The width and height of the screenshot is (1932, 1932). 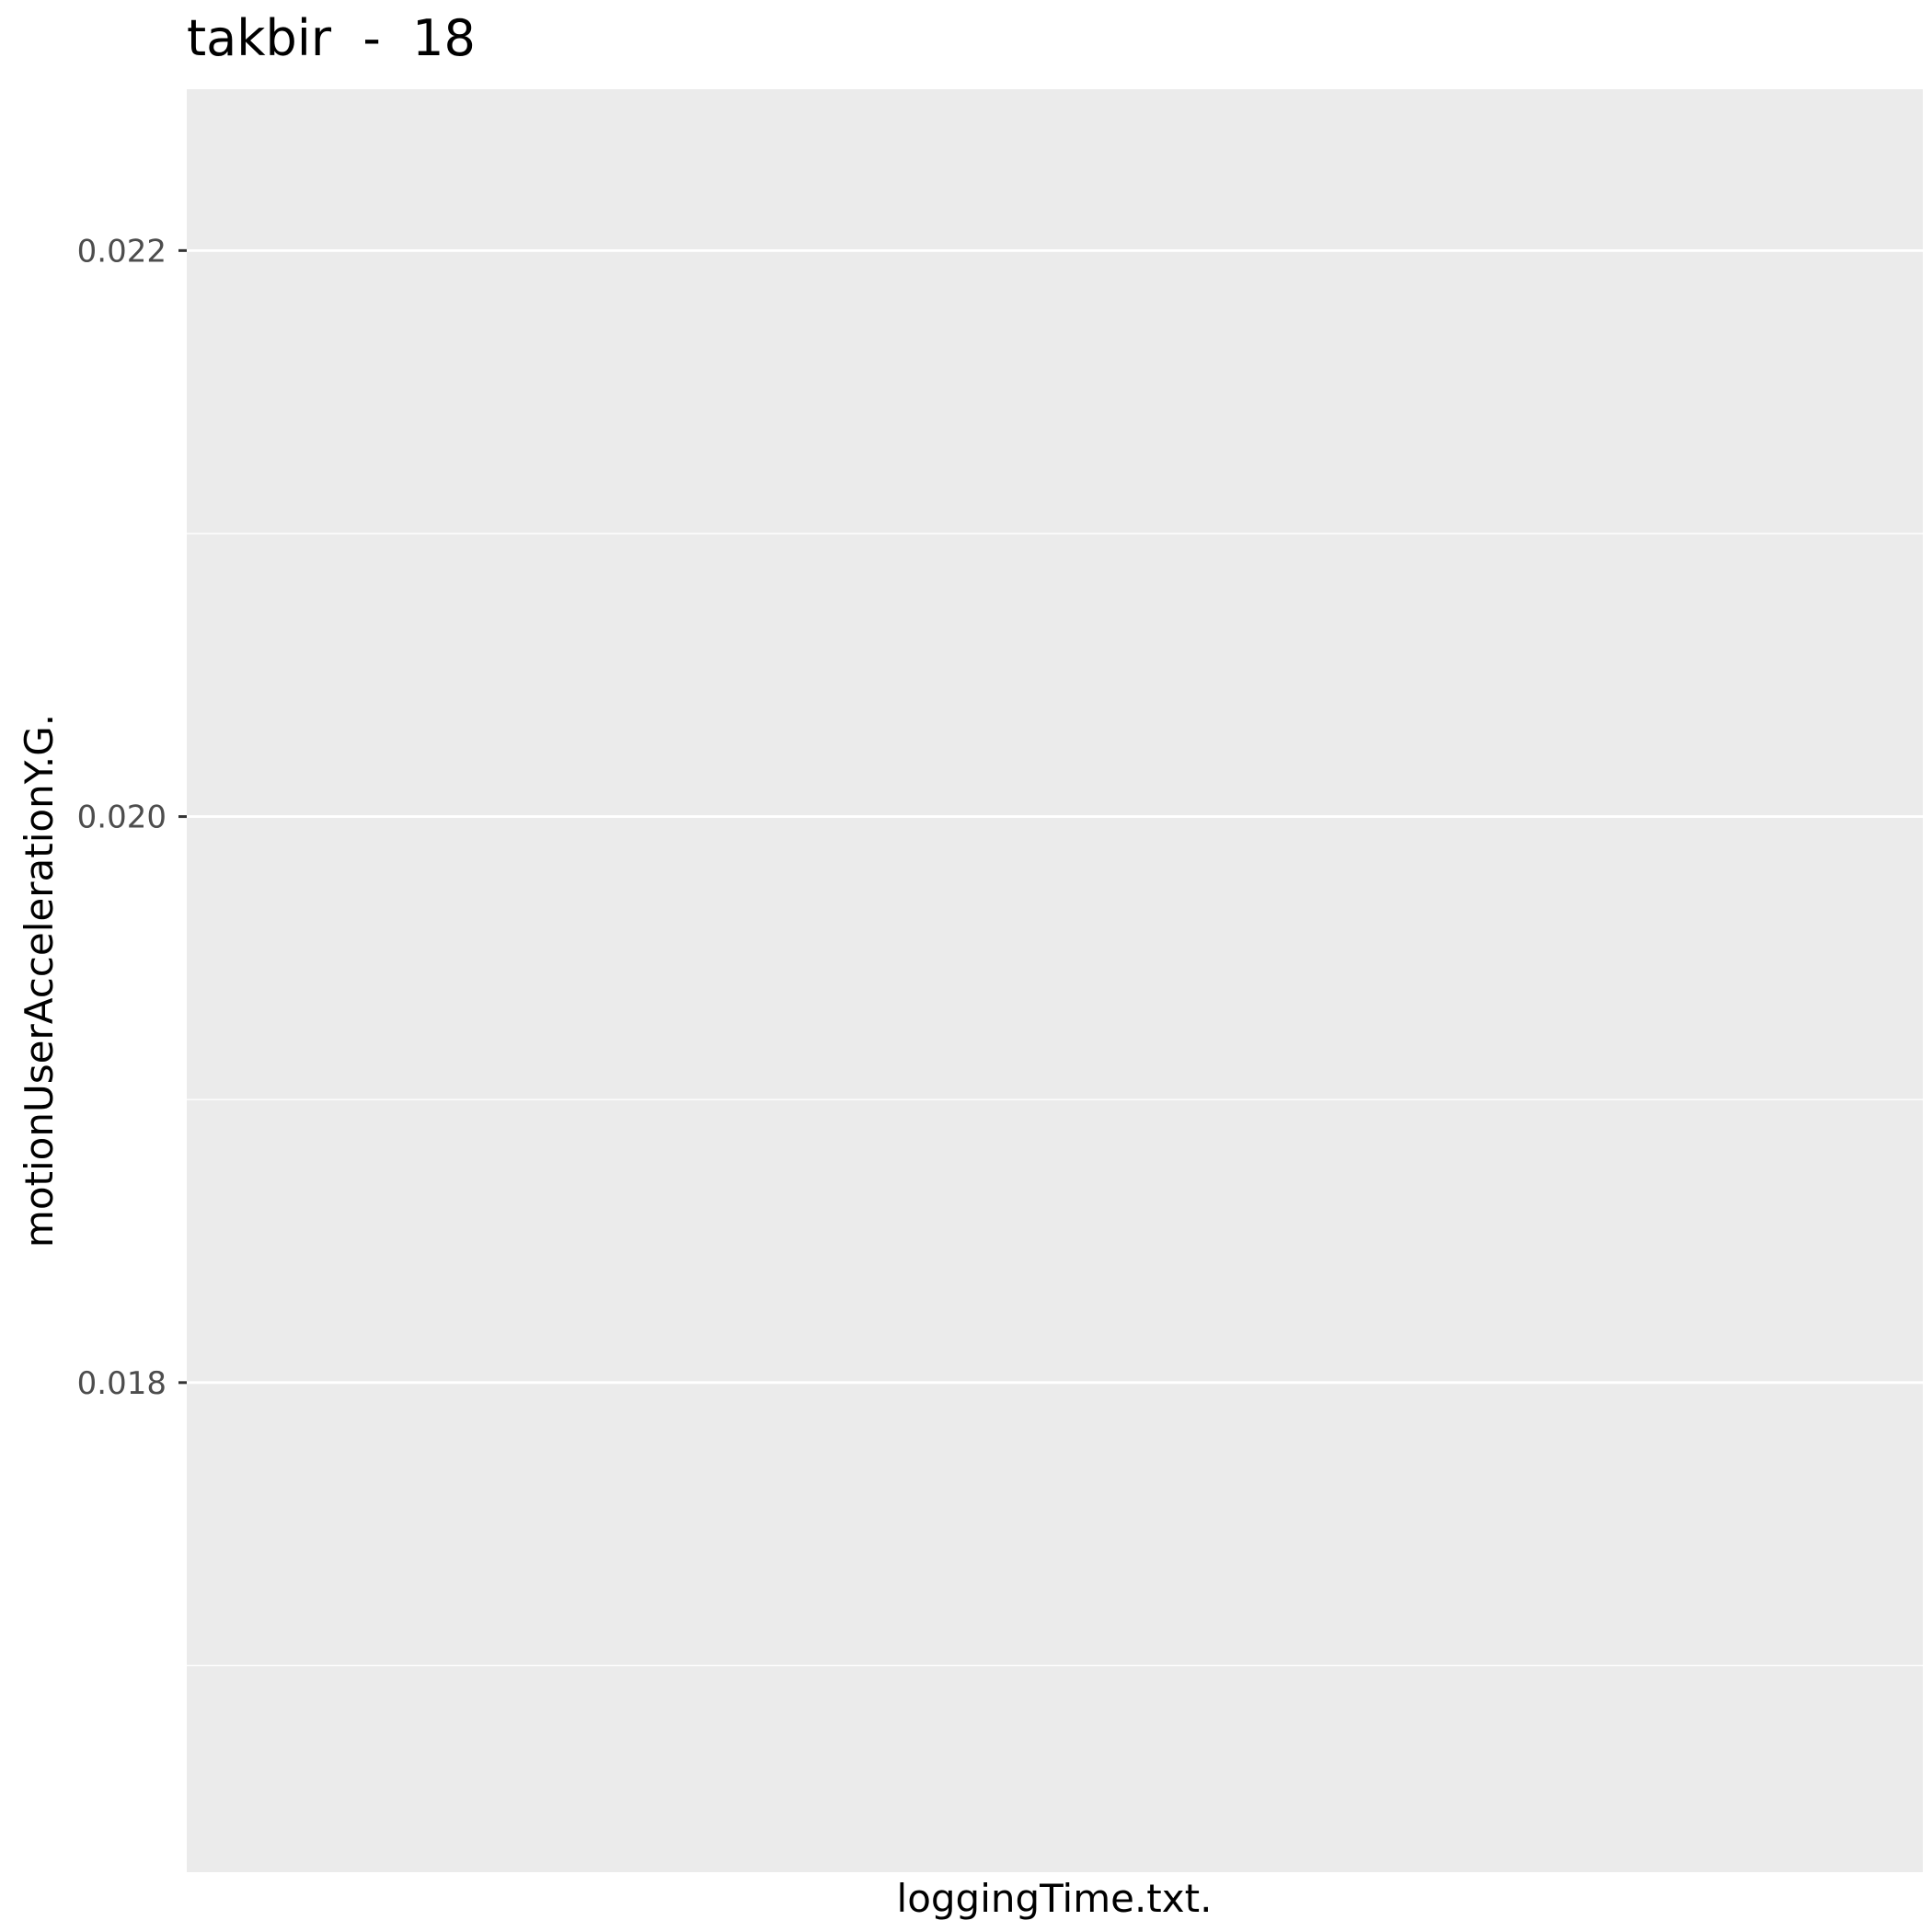 I want to click on y-tick-label: 0.020, so click(x=122, y=817).